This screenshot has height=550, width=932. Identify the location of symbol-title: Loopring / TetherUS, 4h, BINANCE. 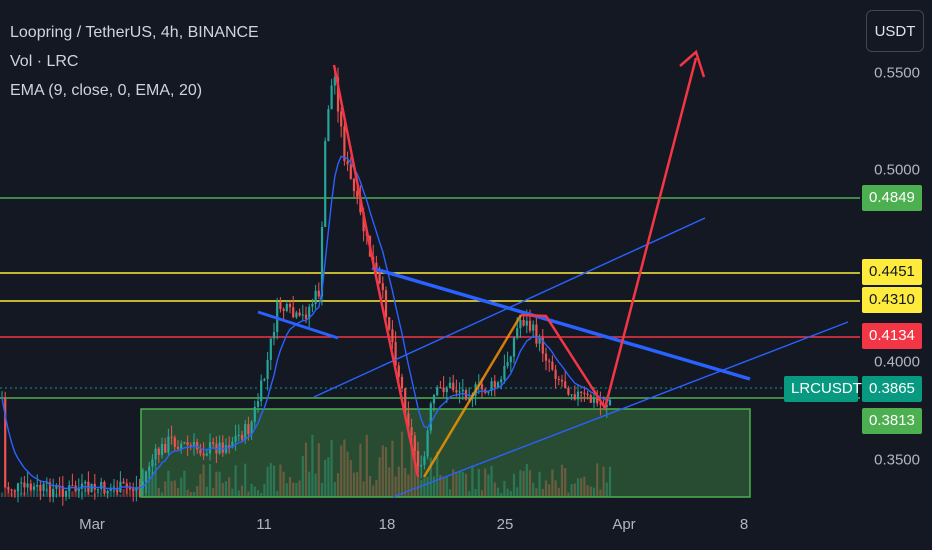
(134, 32).